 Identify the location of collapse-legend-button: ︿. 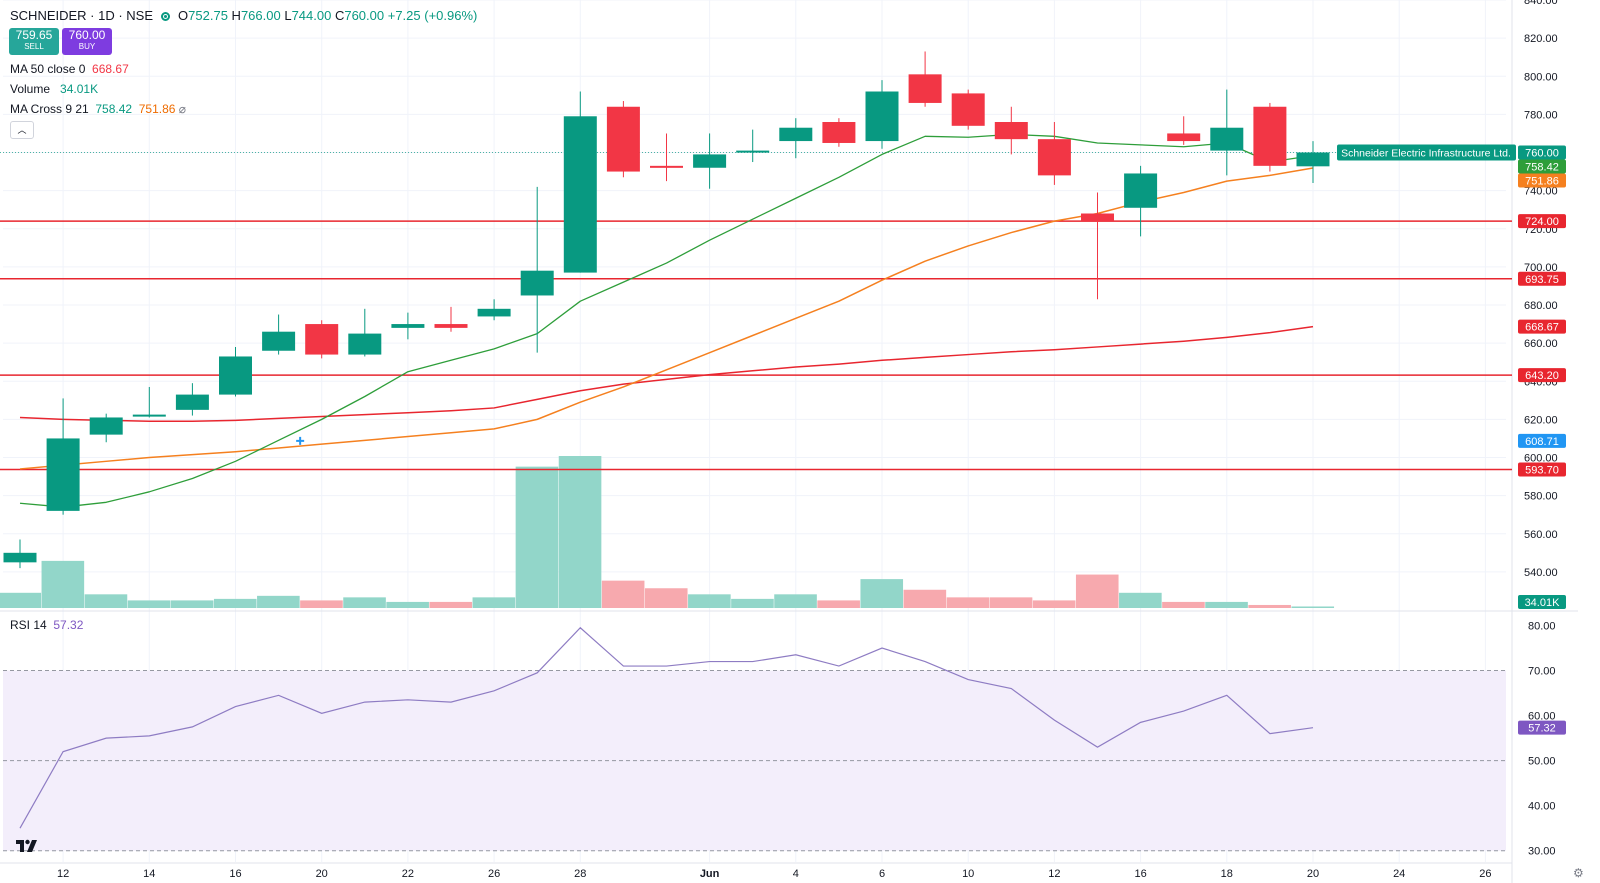
(22, 130).